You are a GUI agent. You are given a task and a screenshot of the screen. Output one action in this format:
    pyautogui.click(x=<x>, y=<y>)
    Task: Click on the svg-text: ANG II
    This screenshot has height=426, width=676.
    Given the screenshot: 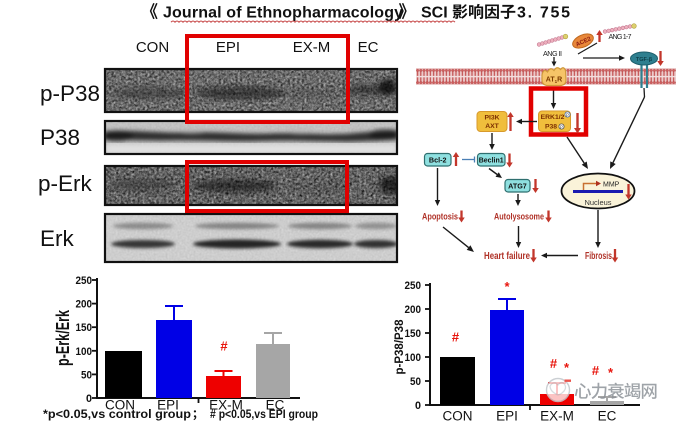 What is the action you would take?
    pyautogui.click(x=552, y=53)
    